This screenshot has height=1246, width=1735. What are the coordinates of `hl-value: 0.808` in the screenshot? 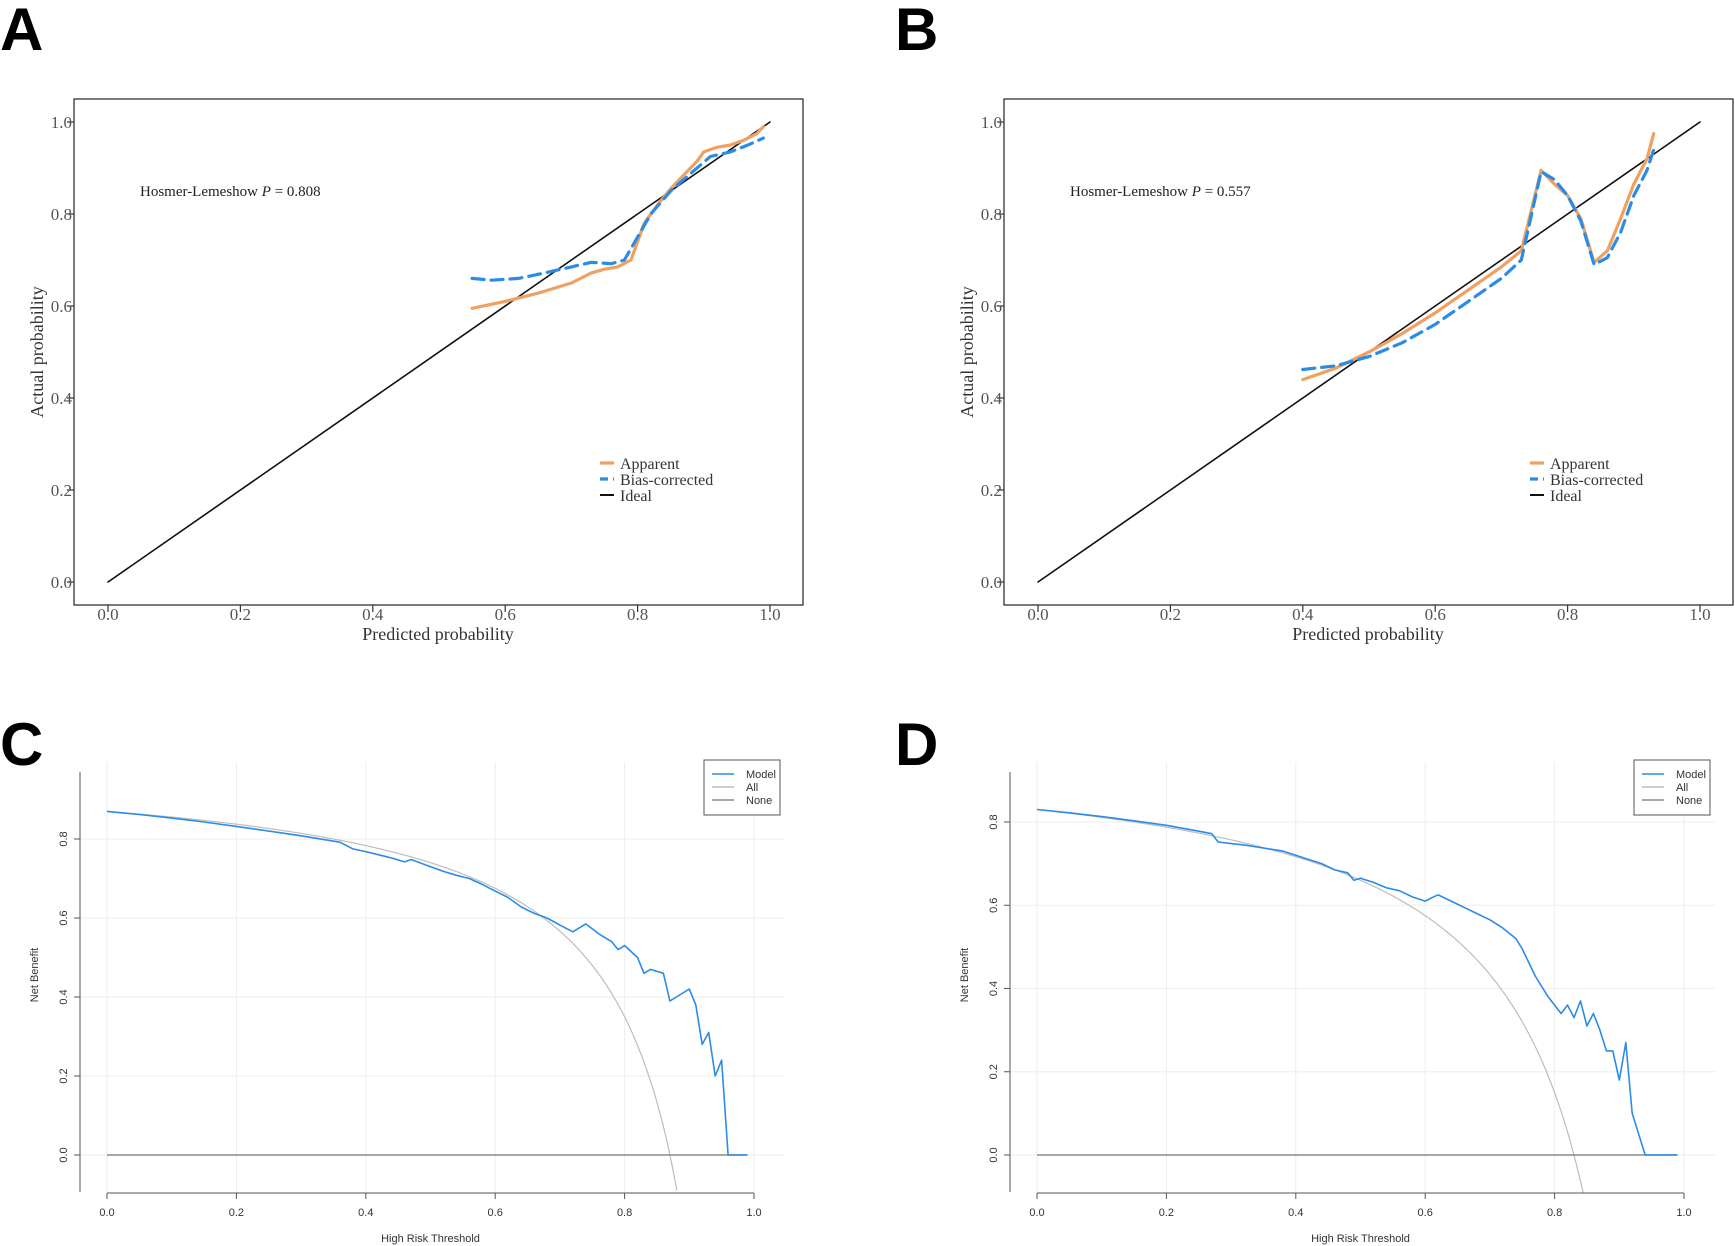 It's located at (304, 192).